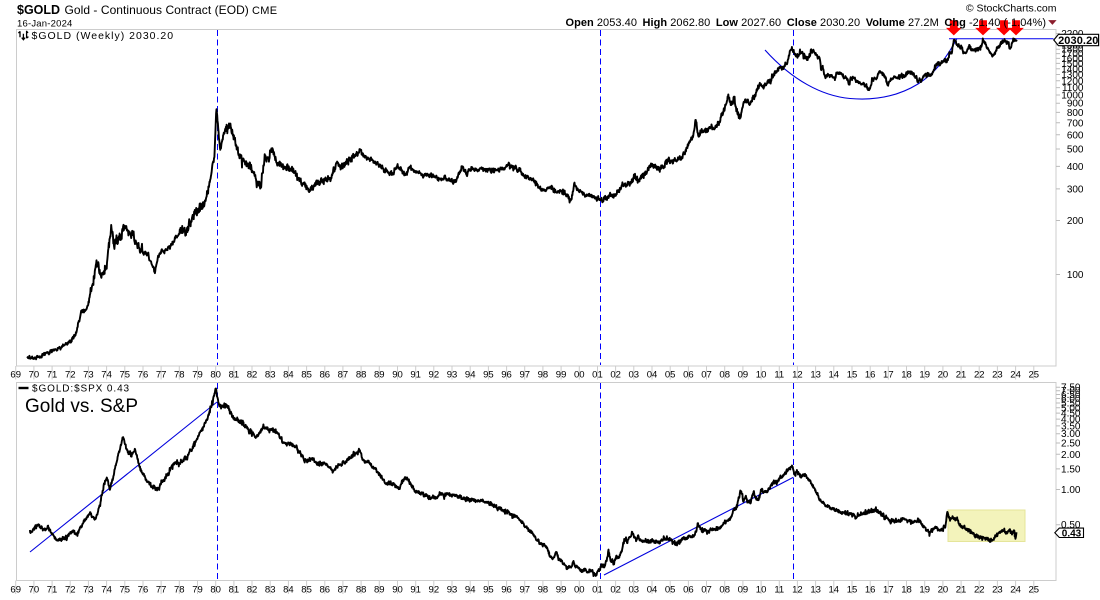  Describe the element at coordinates (179, 590) in the screenshot. I see `svg-text: 78` at that location.